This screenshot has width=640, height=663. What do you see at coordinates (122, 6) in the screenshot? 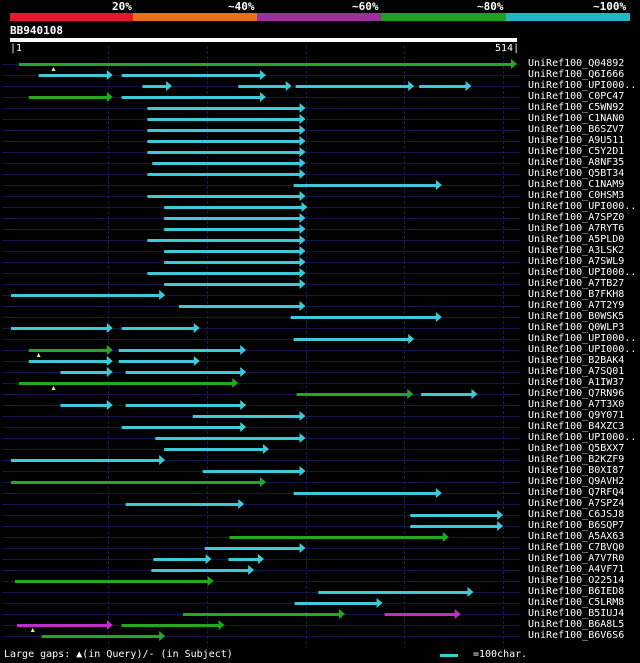
I see `legend-label-20: 20%` at bounding box center [122, 6].